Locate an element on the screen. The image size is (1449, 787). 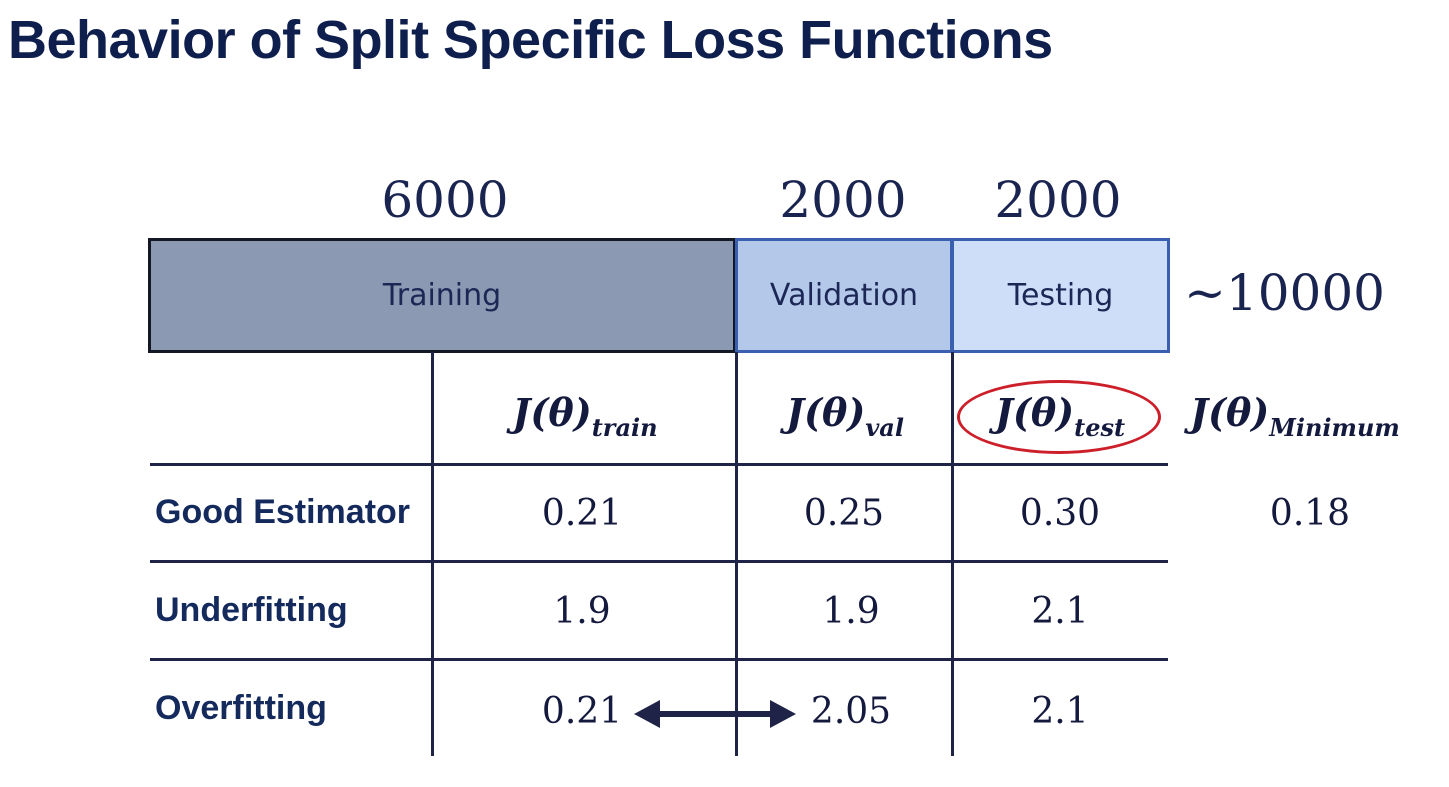
cell-under-val: 1.9 is located at coordinates (851, 611).